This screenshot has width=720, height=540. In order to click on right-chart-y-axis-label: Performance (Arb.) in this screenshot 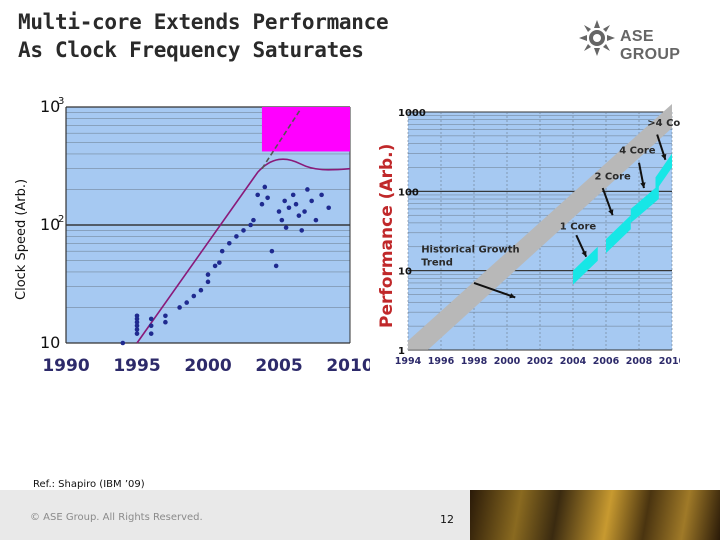, I will do `click(387, 236)`.